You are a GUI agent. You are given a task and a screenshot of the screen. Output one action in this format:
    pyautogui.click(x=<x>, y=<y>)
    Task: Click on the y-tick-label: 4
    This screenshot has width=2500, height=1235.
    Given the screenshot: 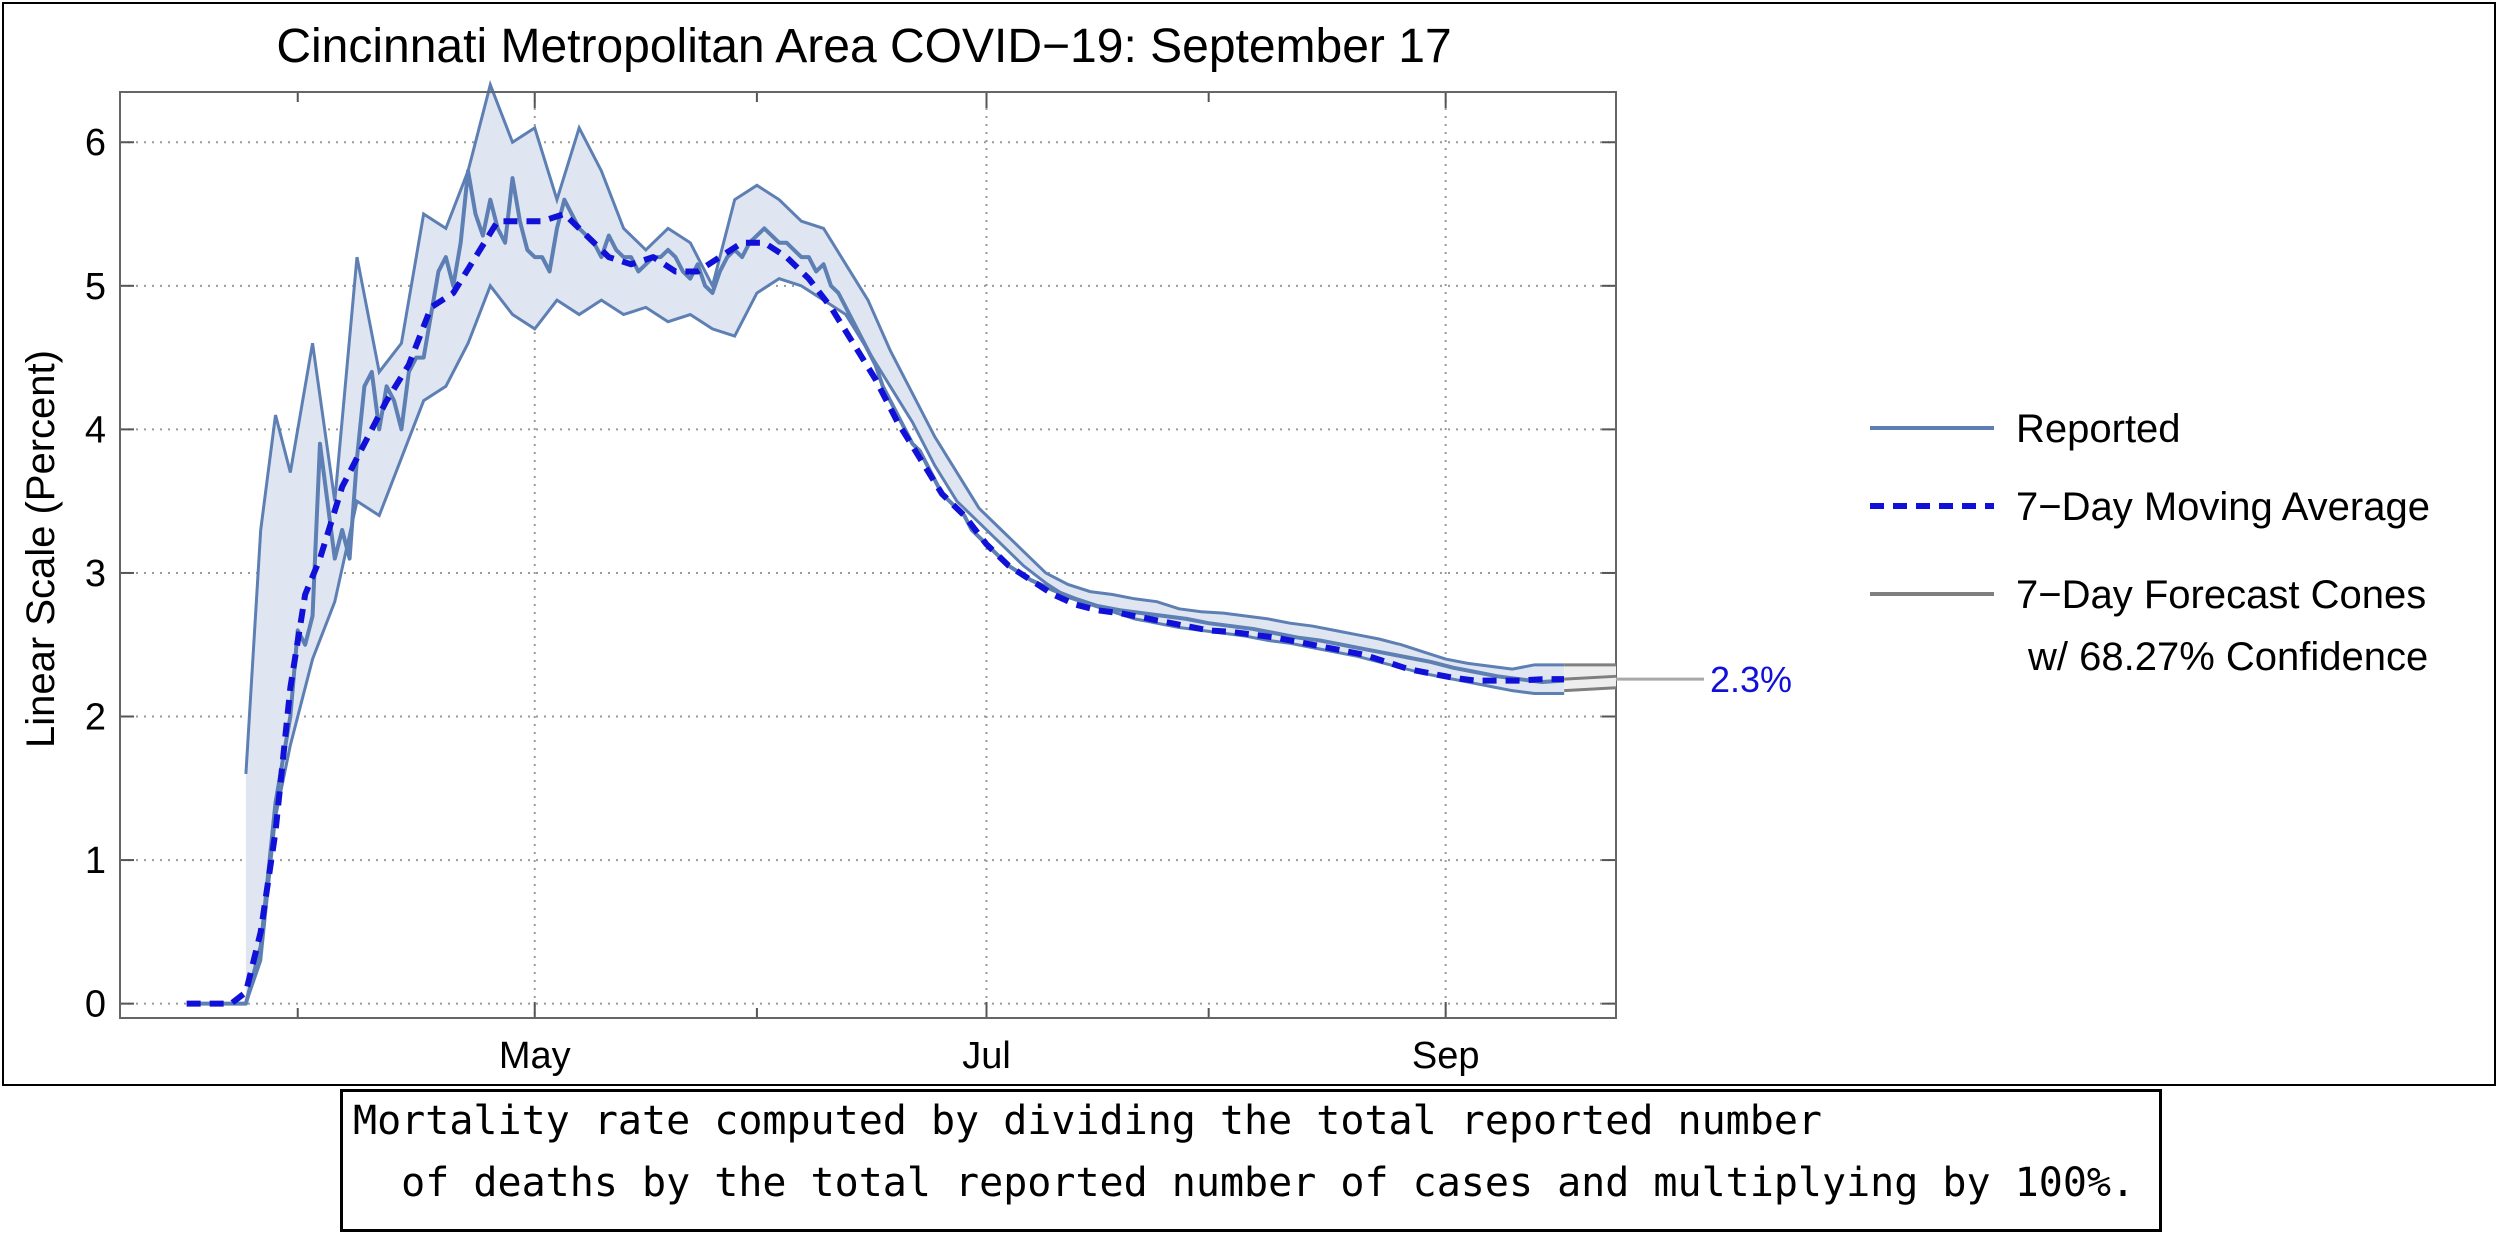 What is the action you would take?
    pyautogui.click(x=95, y=430)
    